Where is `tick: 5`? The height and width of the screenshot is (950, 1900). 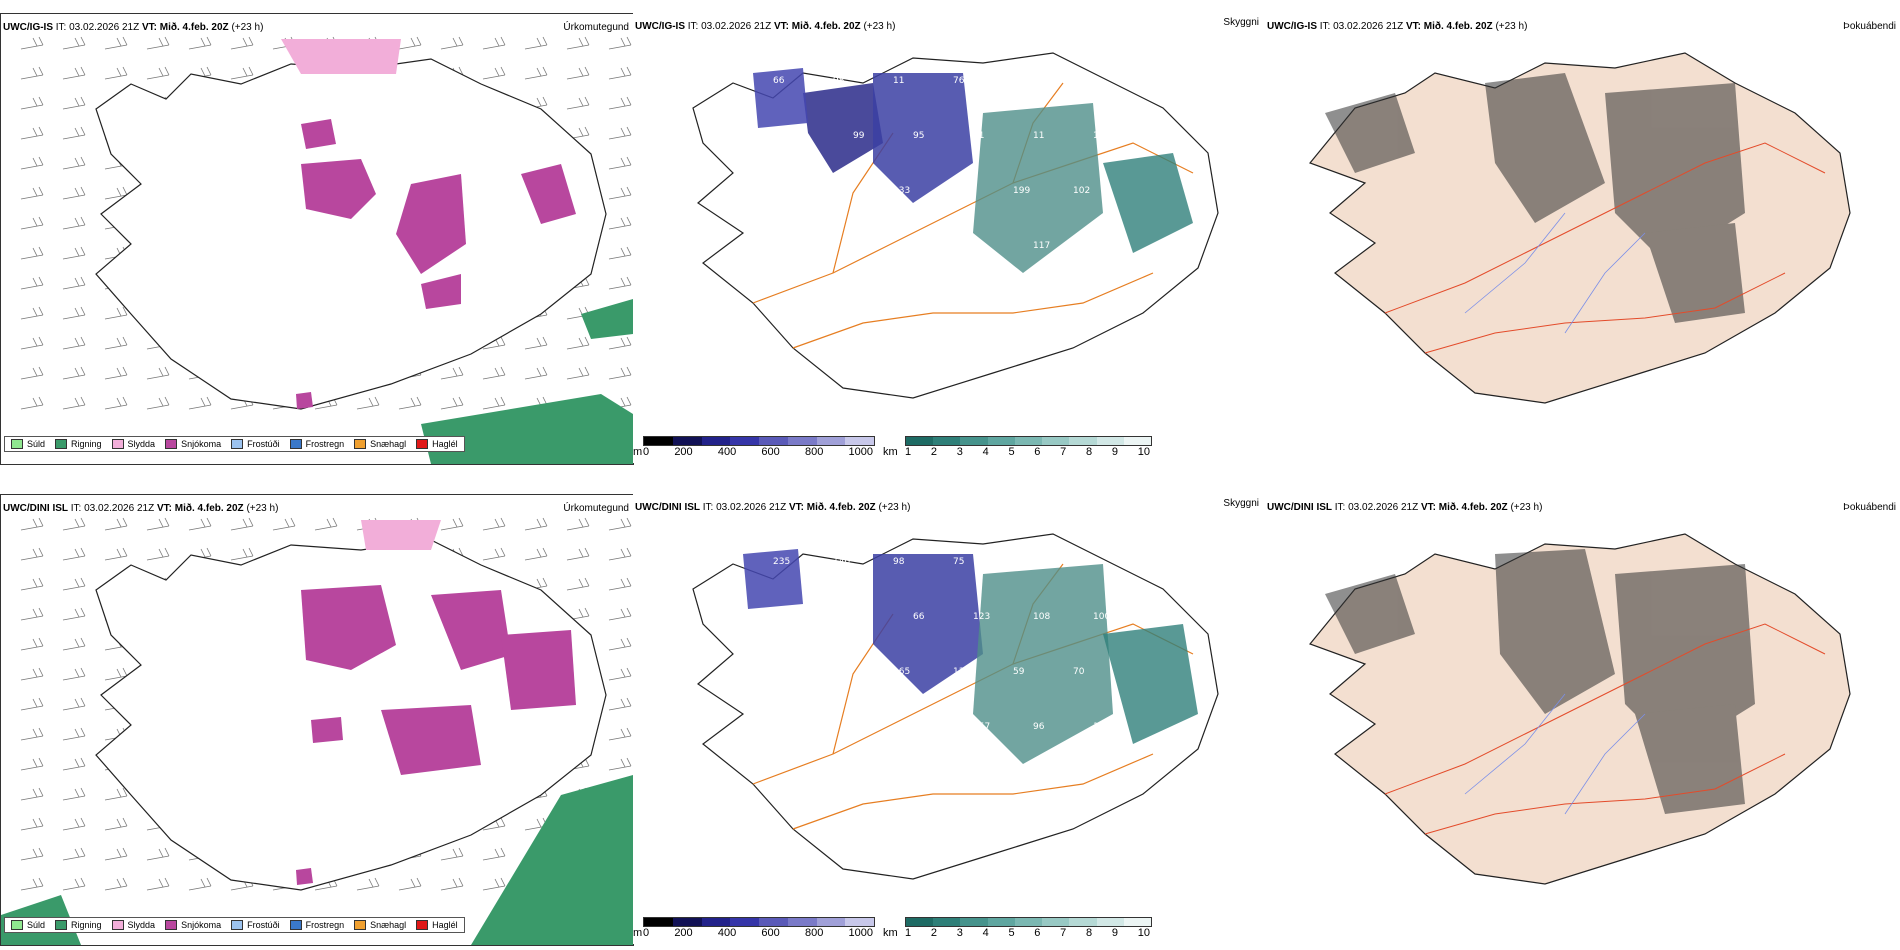 tick: 5 is located at coordinates (1011, 933).